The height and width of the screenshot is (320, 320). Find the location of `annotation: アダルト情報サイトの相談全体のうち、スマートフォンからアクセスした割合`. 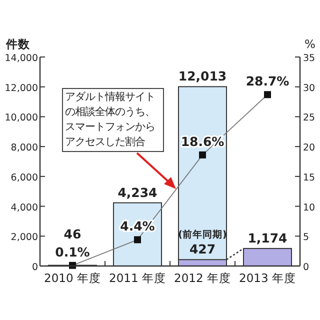

annotation: アダルト情報サイトの相談全体のうち、スマートフォンからアクセスした割合 is located at coordinates (113, 120).